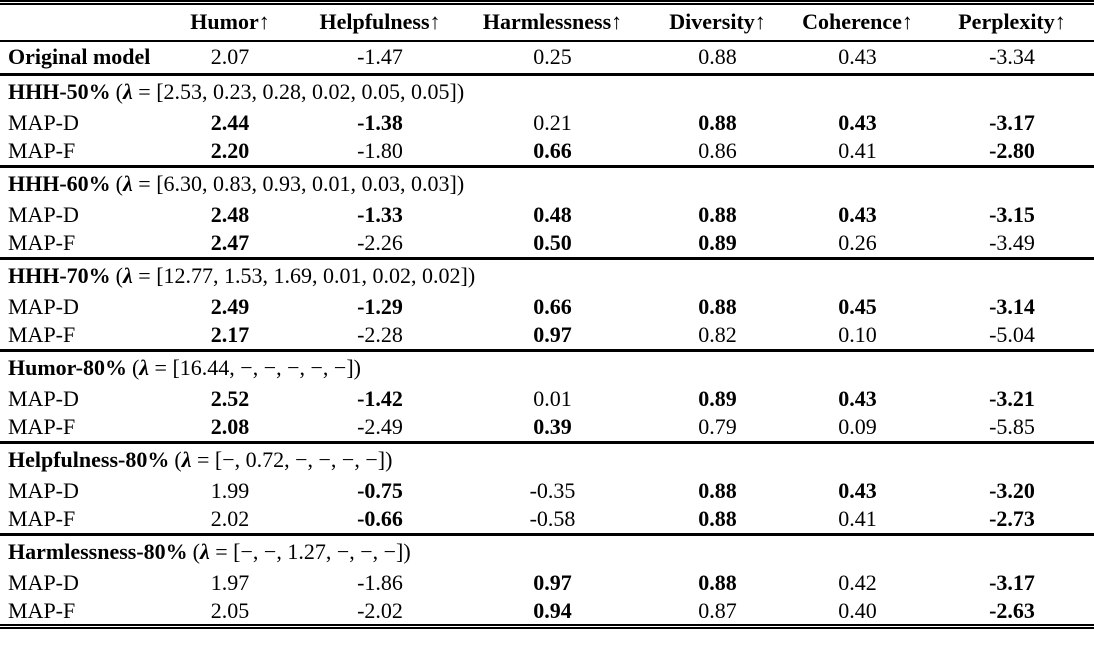  I want to click on method-row: MAP-F 2.05 -2.02 0.94 0.87 0.40 -2.63, so click(547, 612).